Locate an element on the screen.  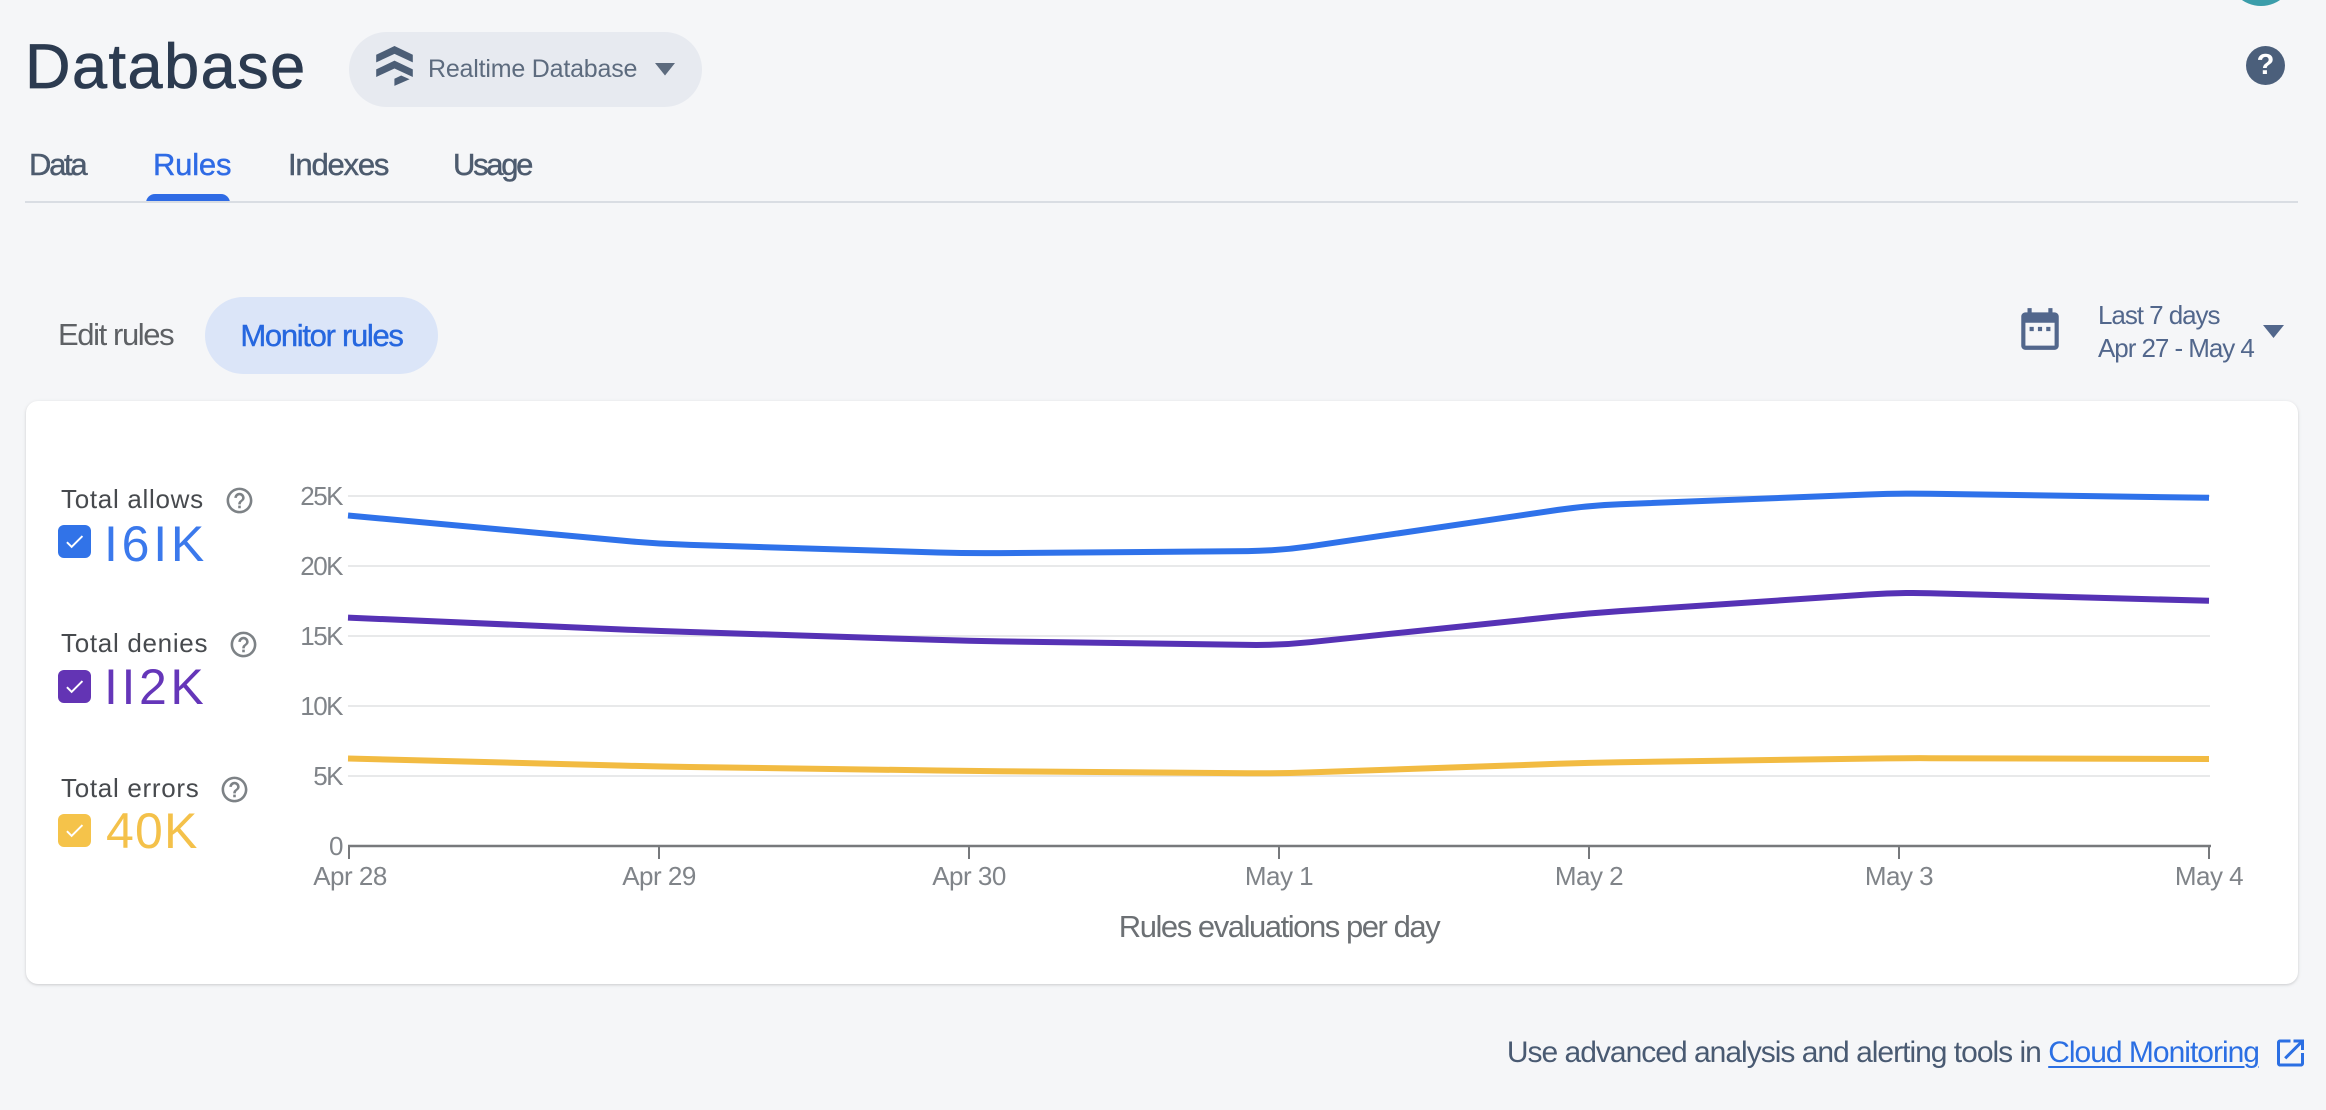
svg-text: 10K is located at coordinates (322, 706).